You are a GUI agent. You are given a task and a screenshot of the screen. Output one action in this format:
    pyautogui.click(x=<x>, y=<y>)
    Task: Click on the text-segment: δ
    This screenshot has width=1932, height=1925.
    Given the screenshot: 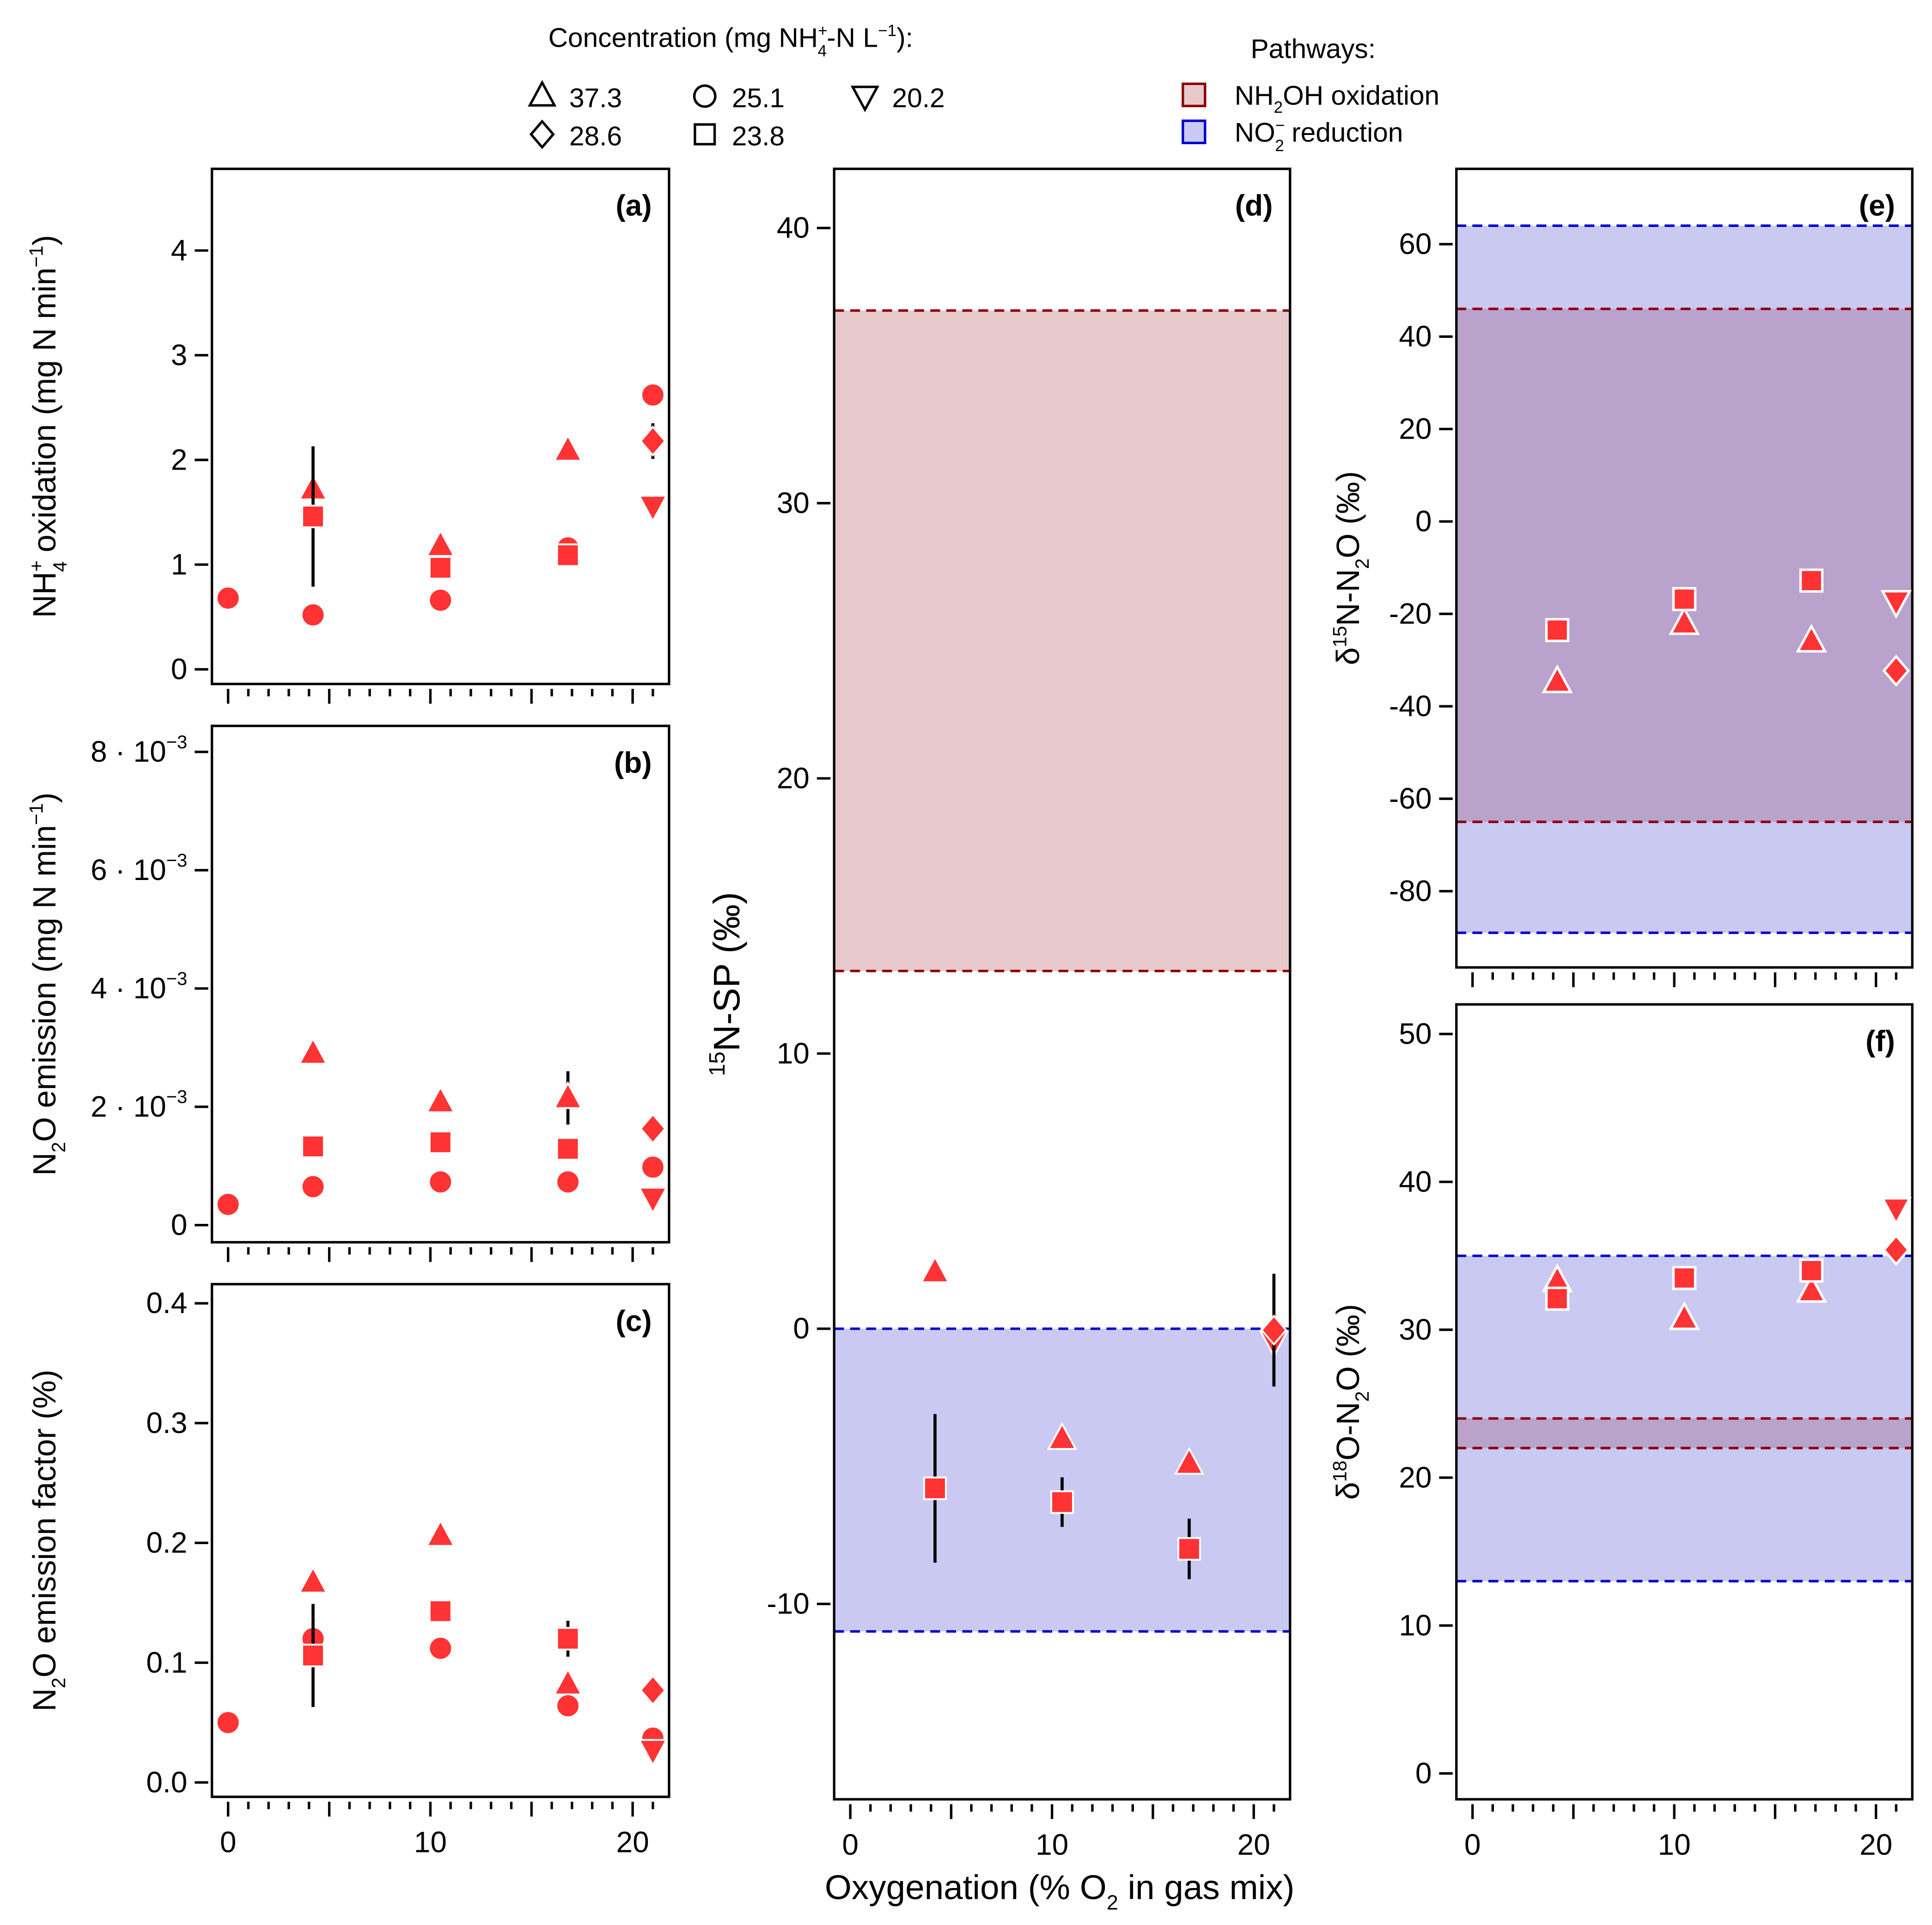 What is the action you would take?
    pyautogui.click(x=1348, y=1491)
    